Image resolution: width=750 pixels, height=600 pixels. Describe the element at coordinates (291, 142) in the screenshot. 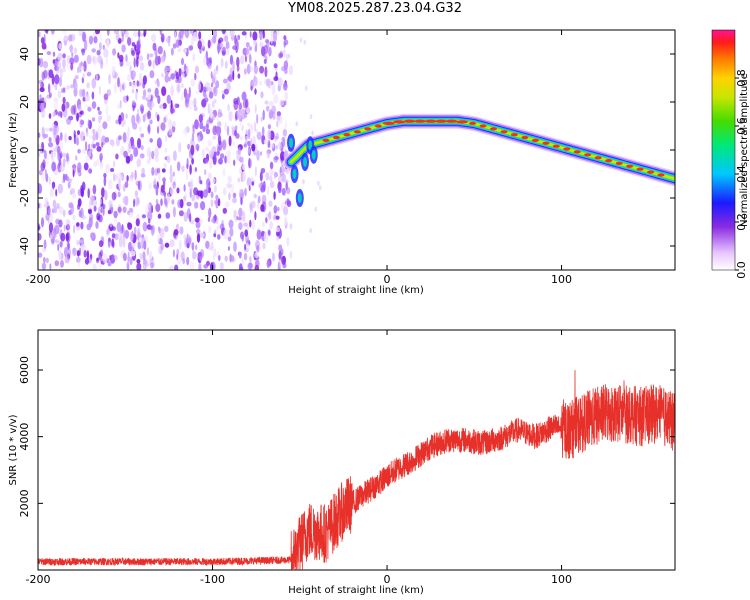

I see `onset-blob-core` at that location.